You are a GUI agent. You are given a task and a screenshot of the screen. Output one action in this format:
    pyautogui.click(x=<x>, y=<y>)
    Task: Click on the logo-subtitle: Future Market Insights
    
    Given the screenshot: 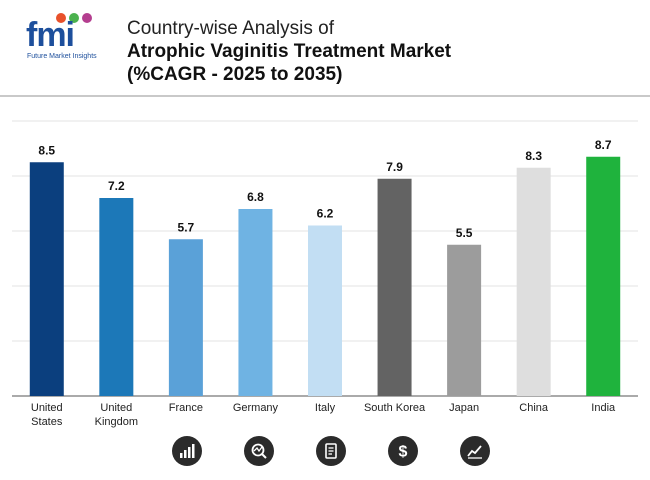 What is the action you would take?
    pyautogui.click(x=62, y=56)
    